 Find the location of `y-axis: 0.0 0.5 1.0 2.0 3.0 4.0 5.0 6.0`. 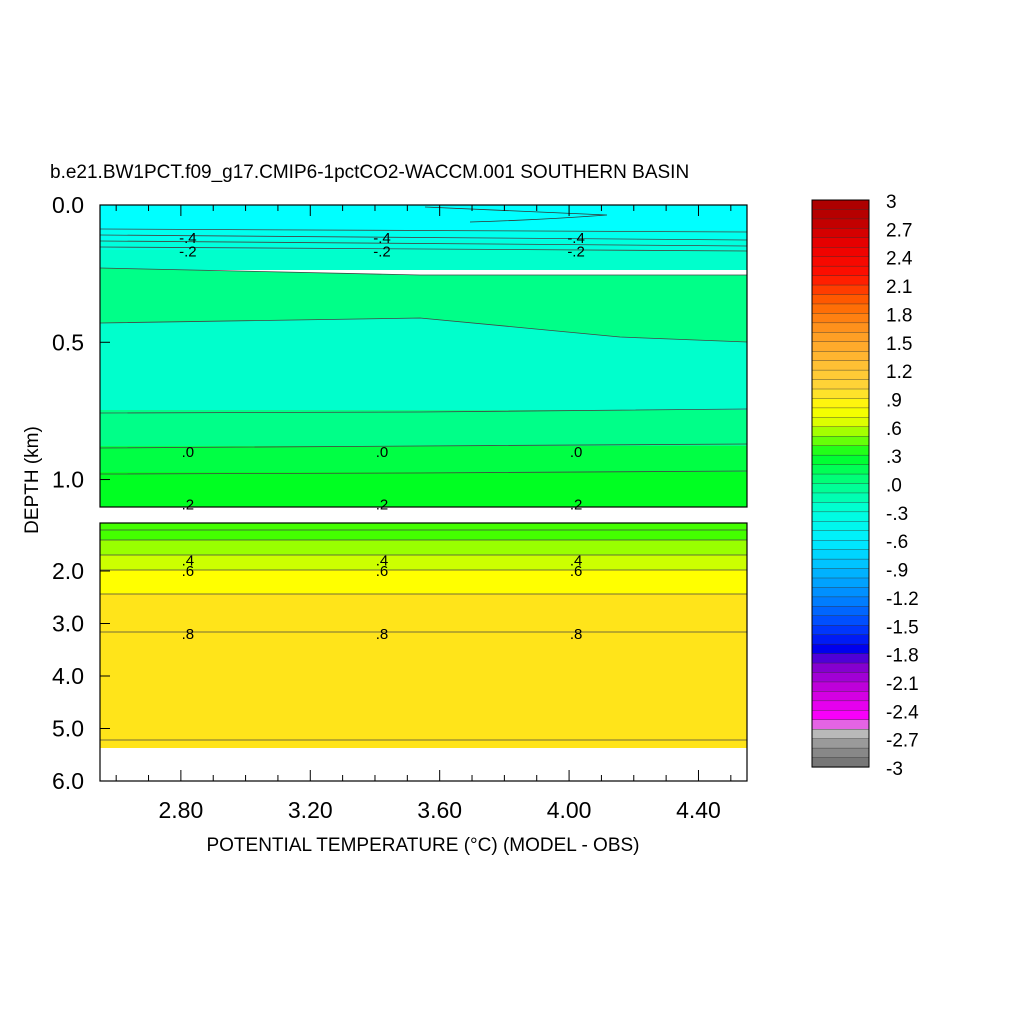

y-axis: 0.0 0.5 1.0 2.0 3.0 4.0 5.0 6.0 is located at coordinates (81, 493).